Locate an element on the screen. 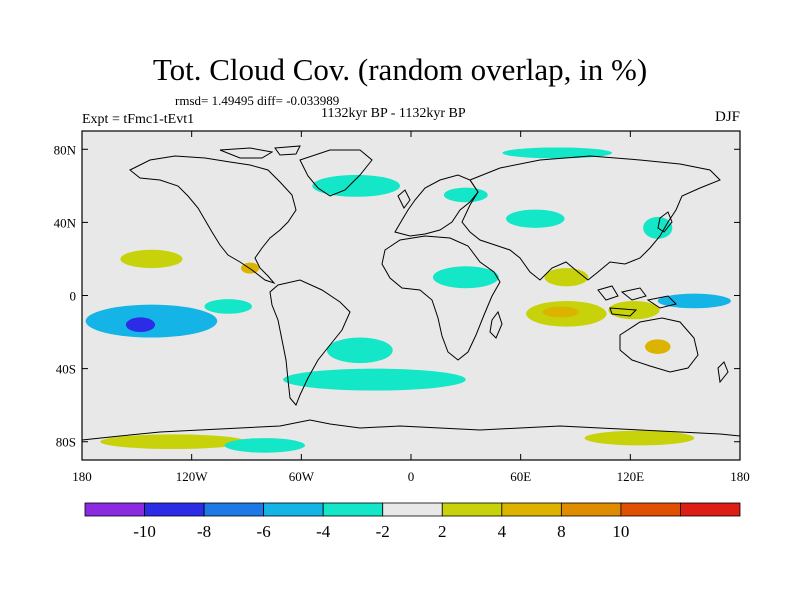 The height and width of the screenshot is (600, 800). y-tick-label: 40N is located at coordinates (65, 222).